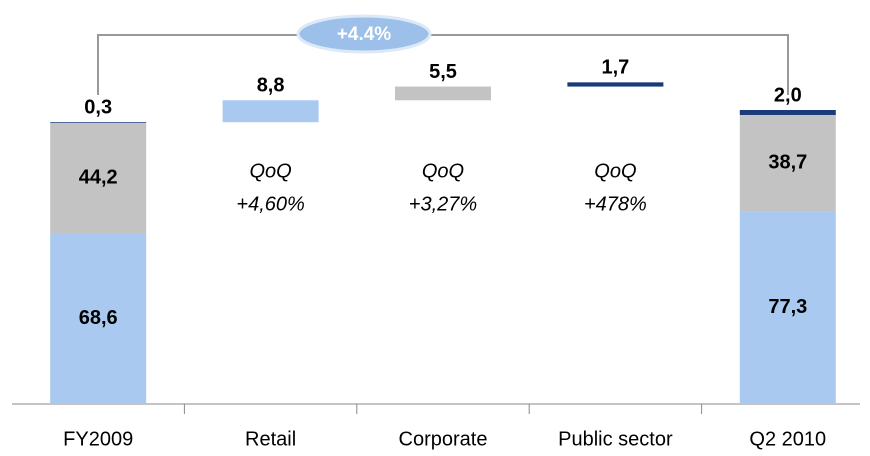 This screenshot has width=870, height=456. I want to click on value-label: 77,3, so click(787, 307).